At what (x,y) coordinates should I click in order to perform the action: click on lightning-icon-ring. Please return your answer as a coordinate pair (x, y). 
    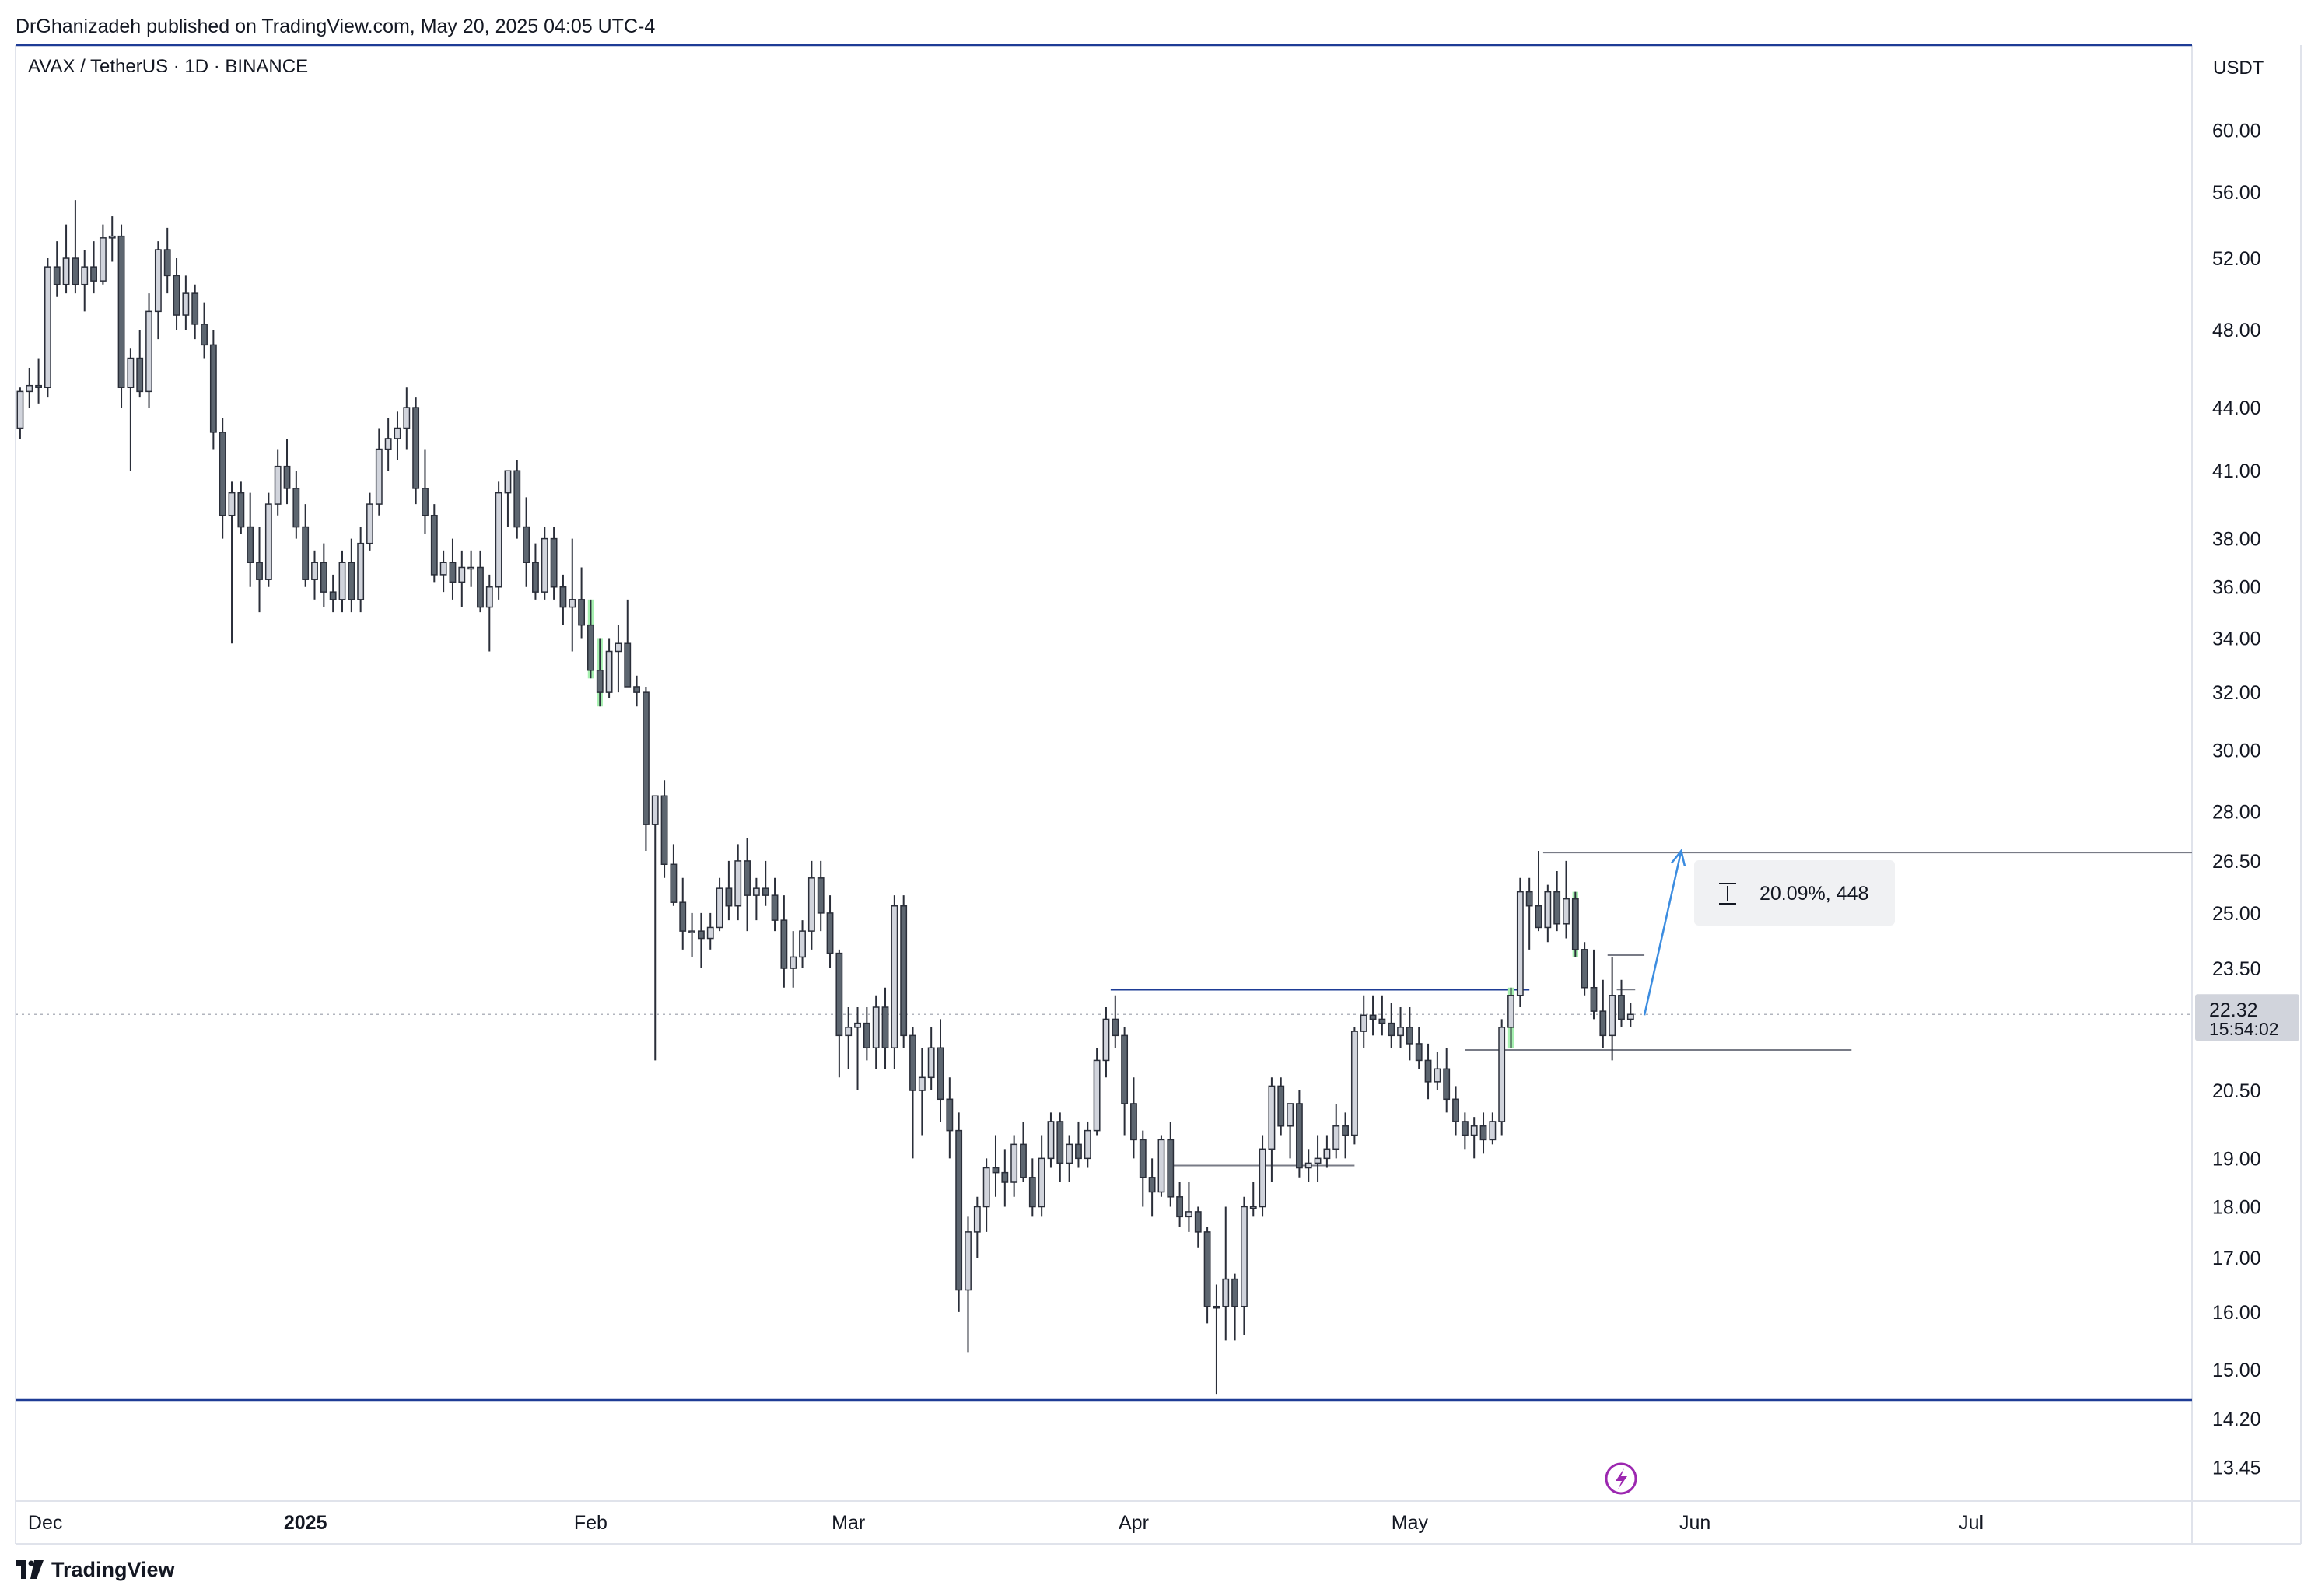
    Looking at the image, I should click on (1621, 1479).